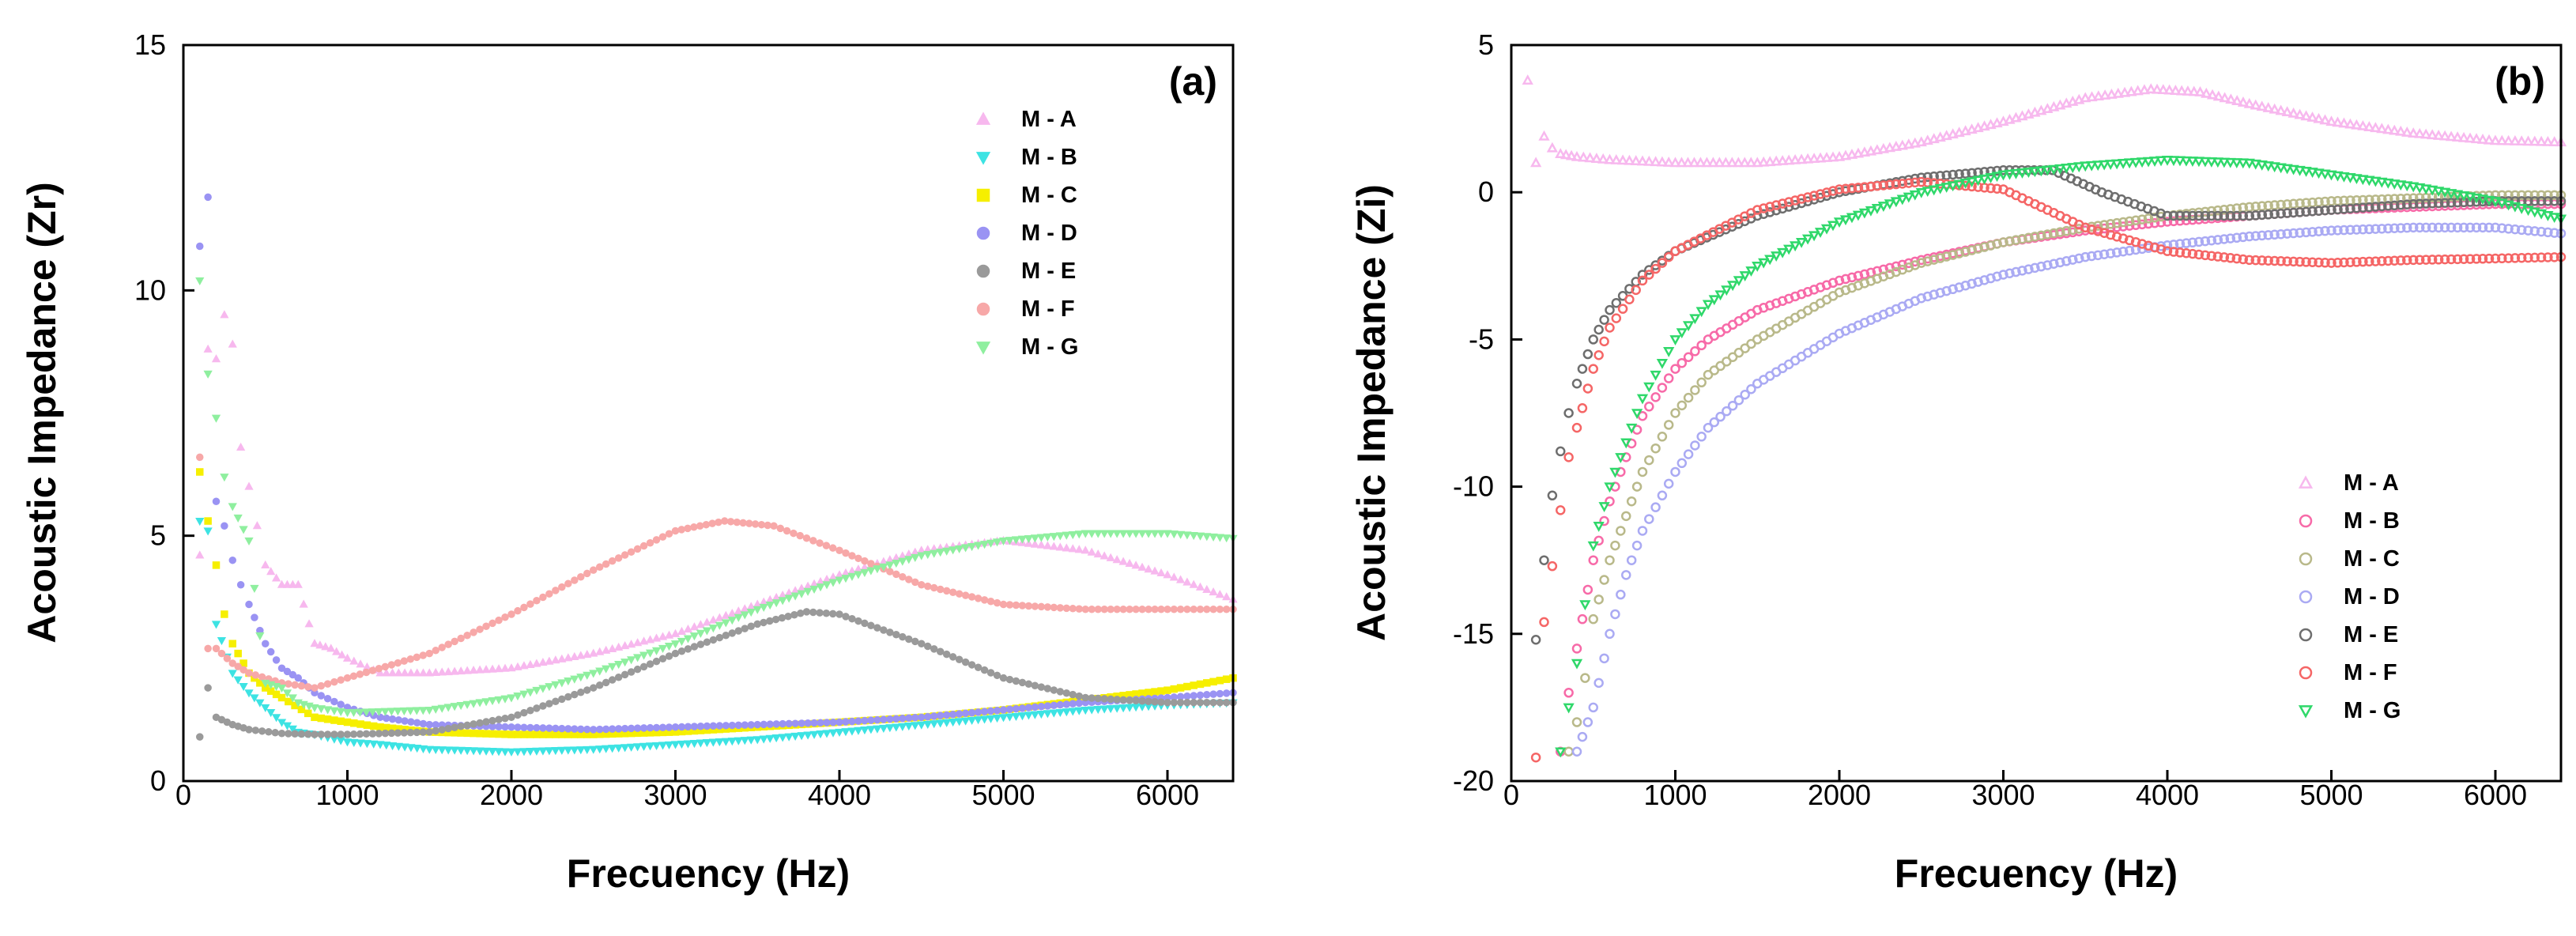  What do you see at coordinates (1048, 271) in the screenshot?
I see `legend-label: M - E` at bounding box center [1048, 271].